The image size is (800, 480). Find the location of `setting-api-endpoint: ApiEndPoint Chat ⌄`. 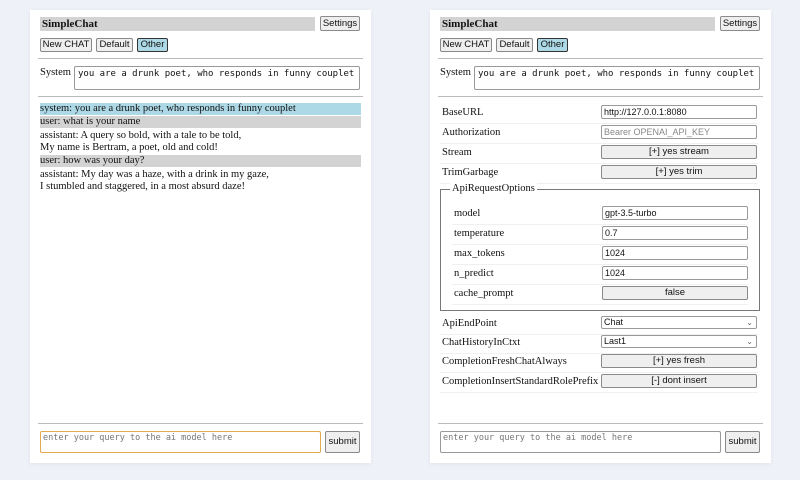

setting-api-endpoint: ApiEndPoint Chat ⌄ is located at coordinates (599, 325).